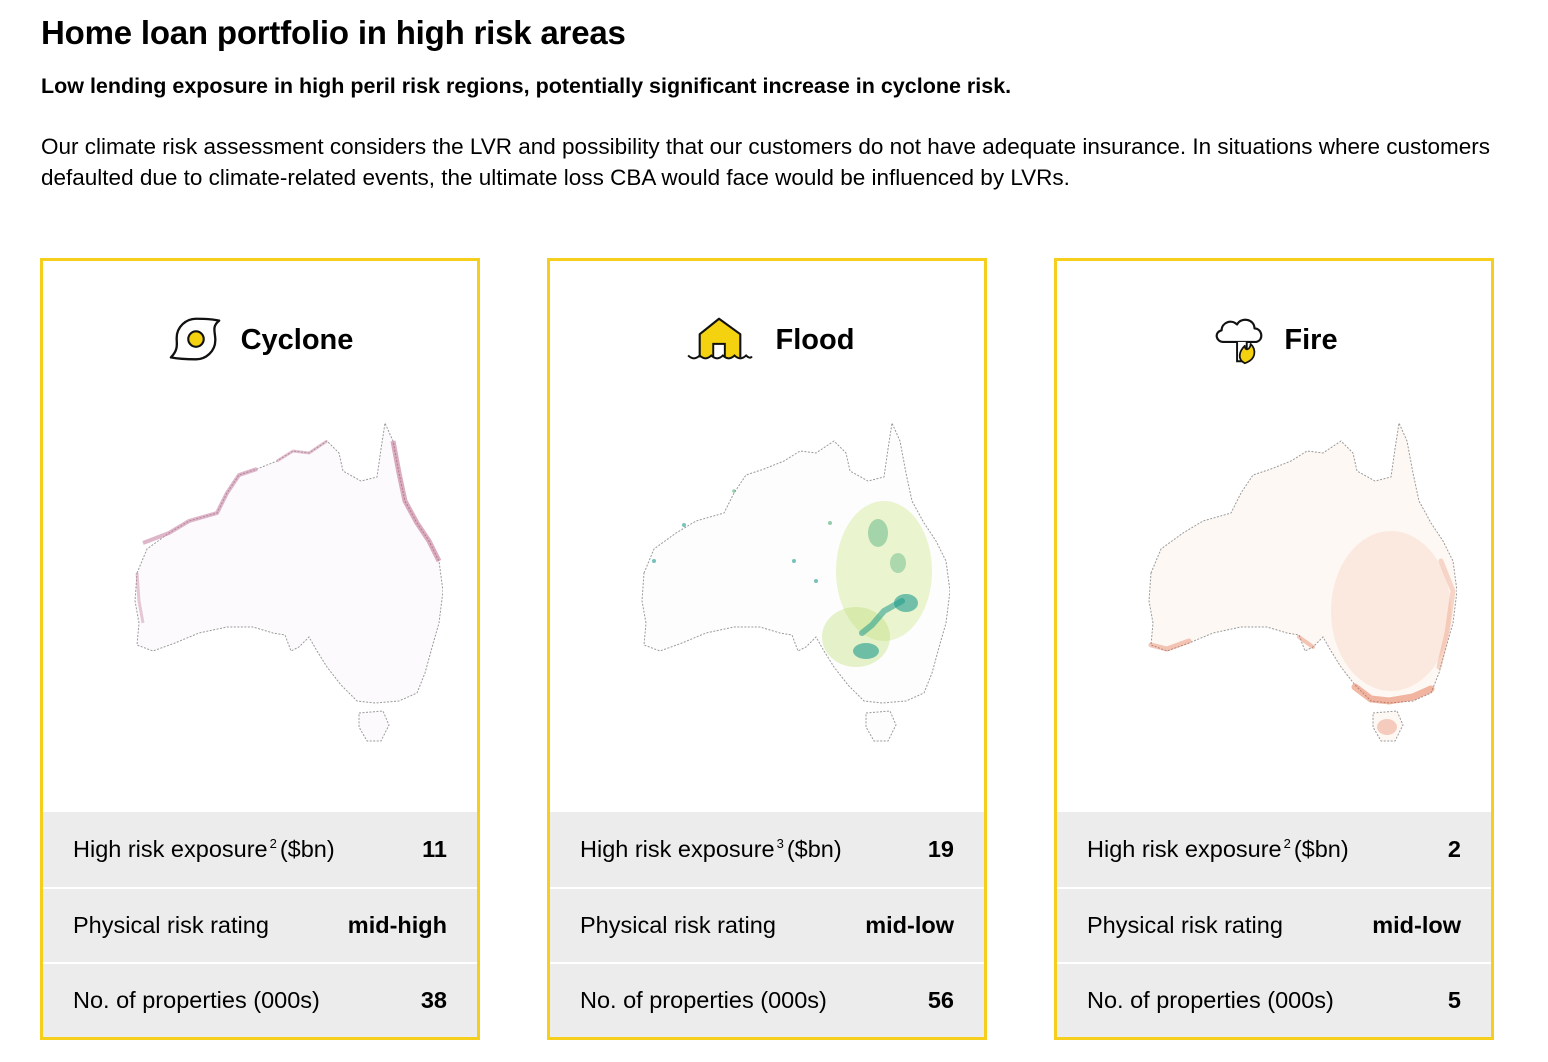 Image resolution: width=1548 pixels, height=1062 pixels. I want to click on stat-value: 11, so click(434, 849).